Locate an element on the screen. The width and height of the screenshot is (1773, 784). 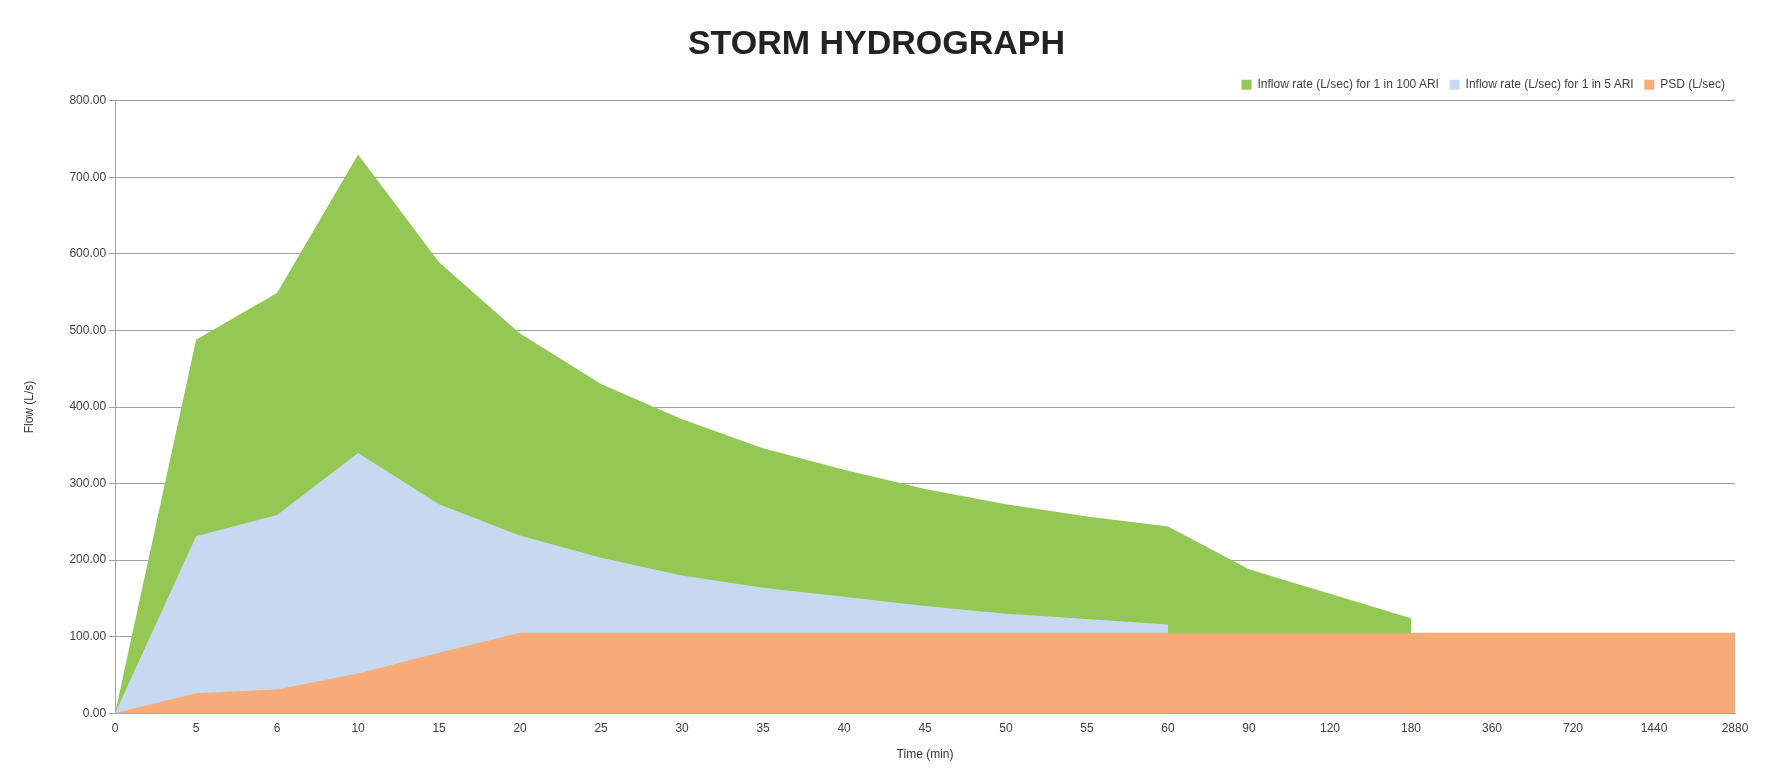
x-tick-label: 60 is located at coordinates (1168, 727).